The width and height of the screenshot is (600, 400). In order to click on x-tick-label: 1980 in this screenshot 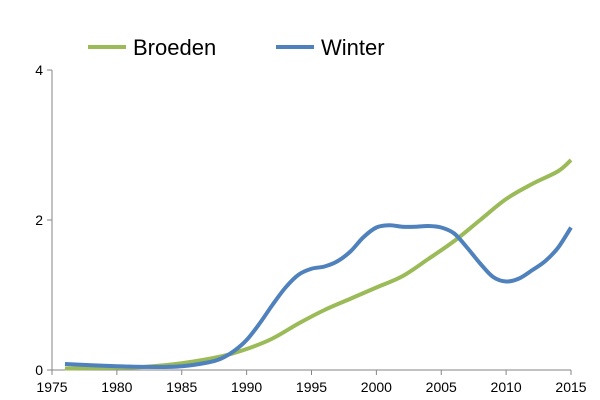, I will do `click(116, 387)`.